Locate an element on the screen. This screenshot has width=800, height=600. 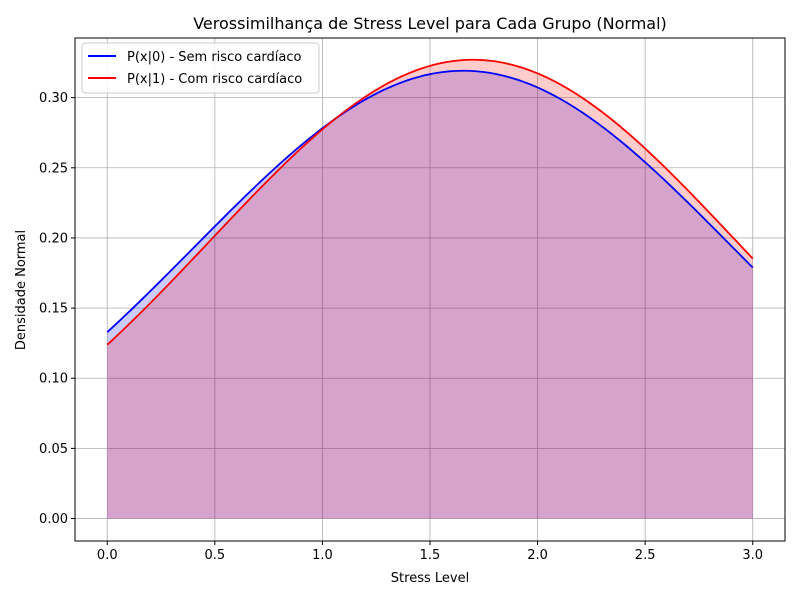
x-tick-label: 0.5 is located at coordinates (215, 555).